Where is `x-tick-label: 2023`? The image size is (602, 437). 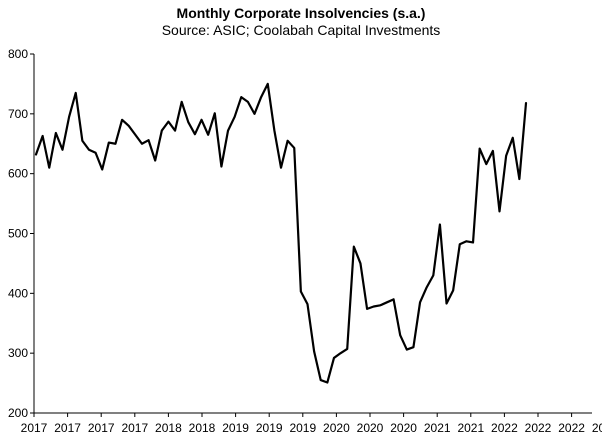 x-tick-label: 2023 is located at coordinates (597, 428).